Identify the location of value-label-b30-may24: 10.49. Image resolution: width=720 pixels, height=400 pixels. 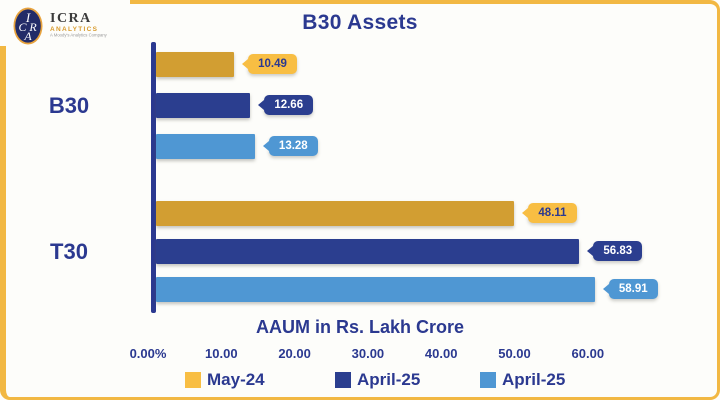
(269, 64).